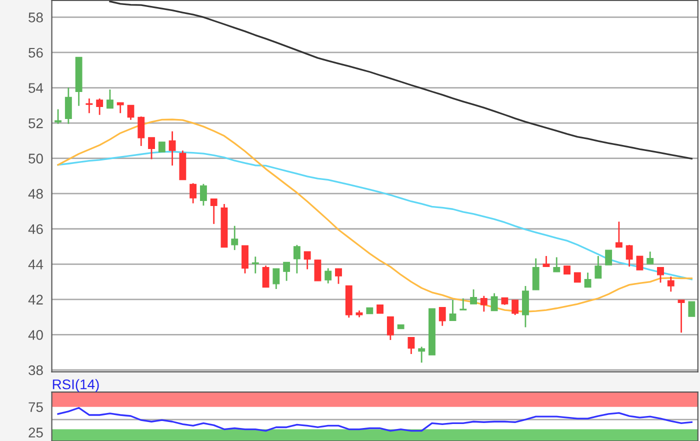  I want to click on y-tick-label: 75, so click(35, 407).